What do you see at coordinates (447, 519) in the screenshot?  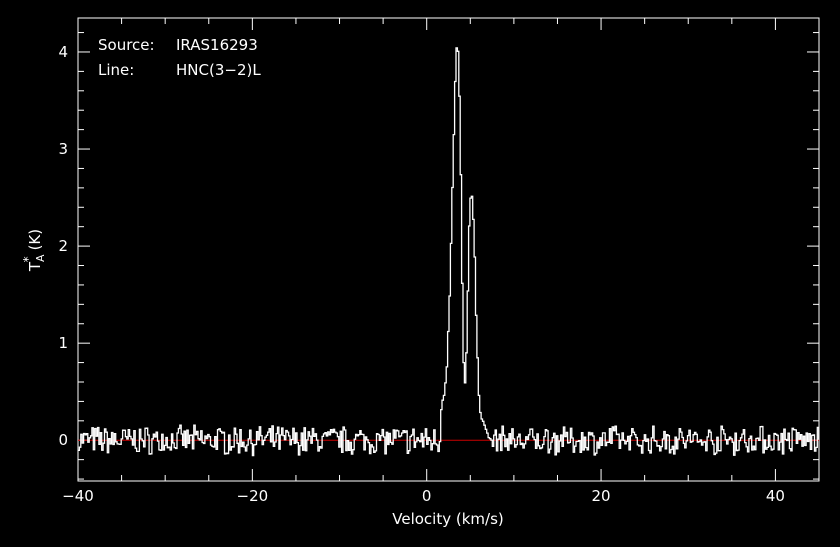 I see `x-axis-label: Velocity (km/s)` at bounding box center [447, 519].